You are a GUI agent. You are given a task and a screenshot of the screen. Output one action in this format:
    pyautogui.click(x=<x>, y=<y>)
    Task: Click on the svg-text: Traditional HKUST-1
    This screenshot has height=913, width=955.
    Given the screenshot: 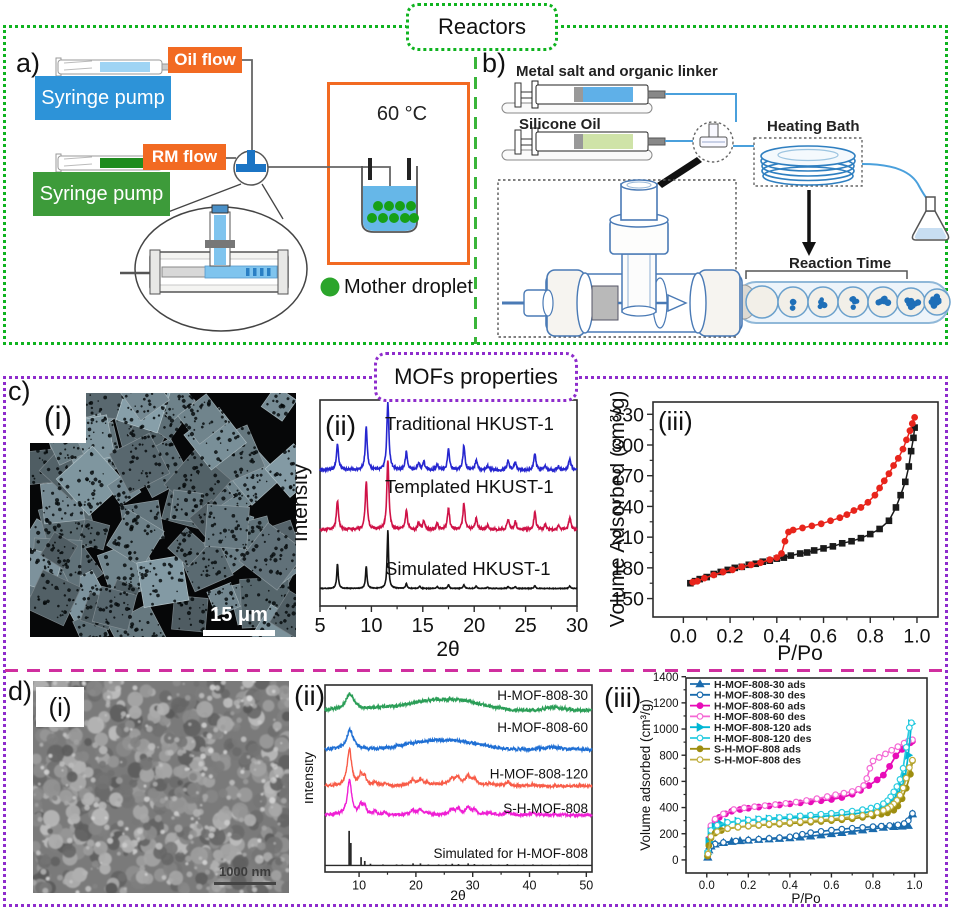 What is the action you would take?
    pyautogui.click(x=469, y=423)
    